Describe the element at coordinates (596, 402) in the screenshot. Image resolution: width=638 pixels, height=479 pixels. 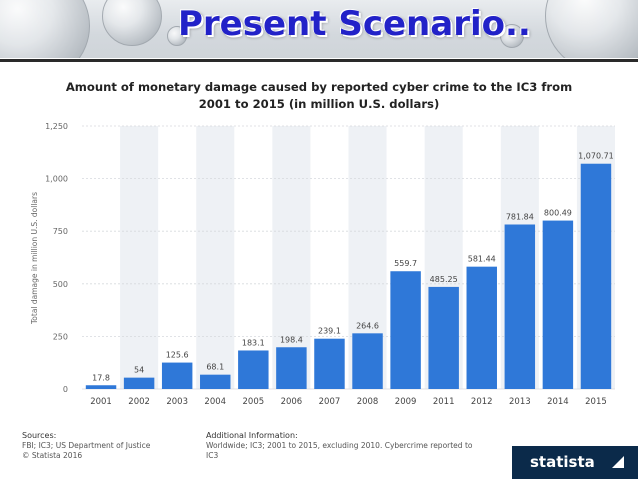
I see `x-tick-label: 2015` at that location.